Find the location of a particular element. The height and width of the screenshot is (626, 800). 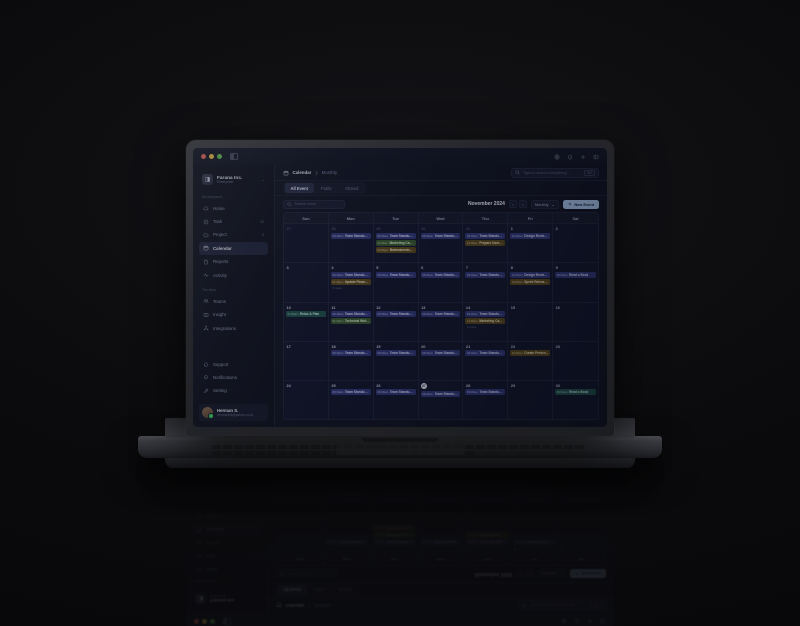

calendar-day-cell: 15 is located at coordinates (531, 321).